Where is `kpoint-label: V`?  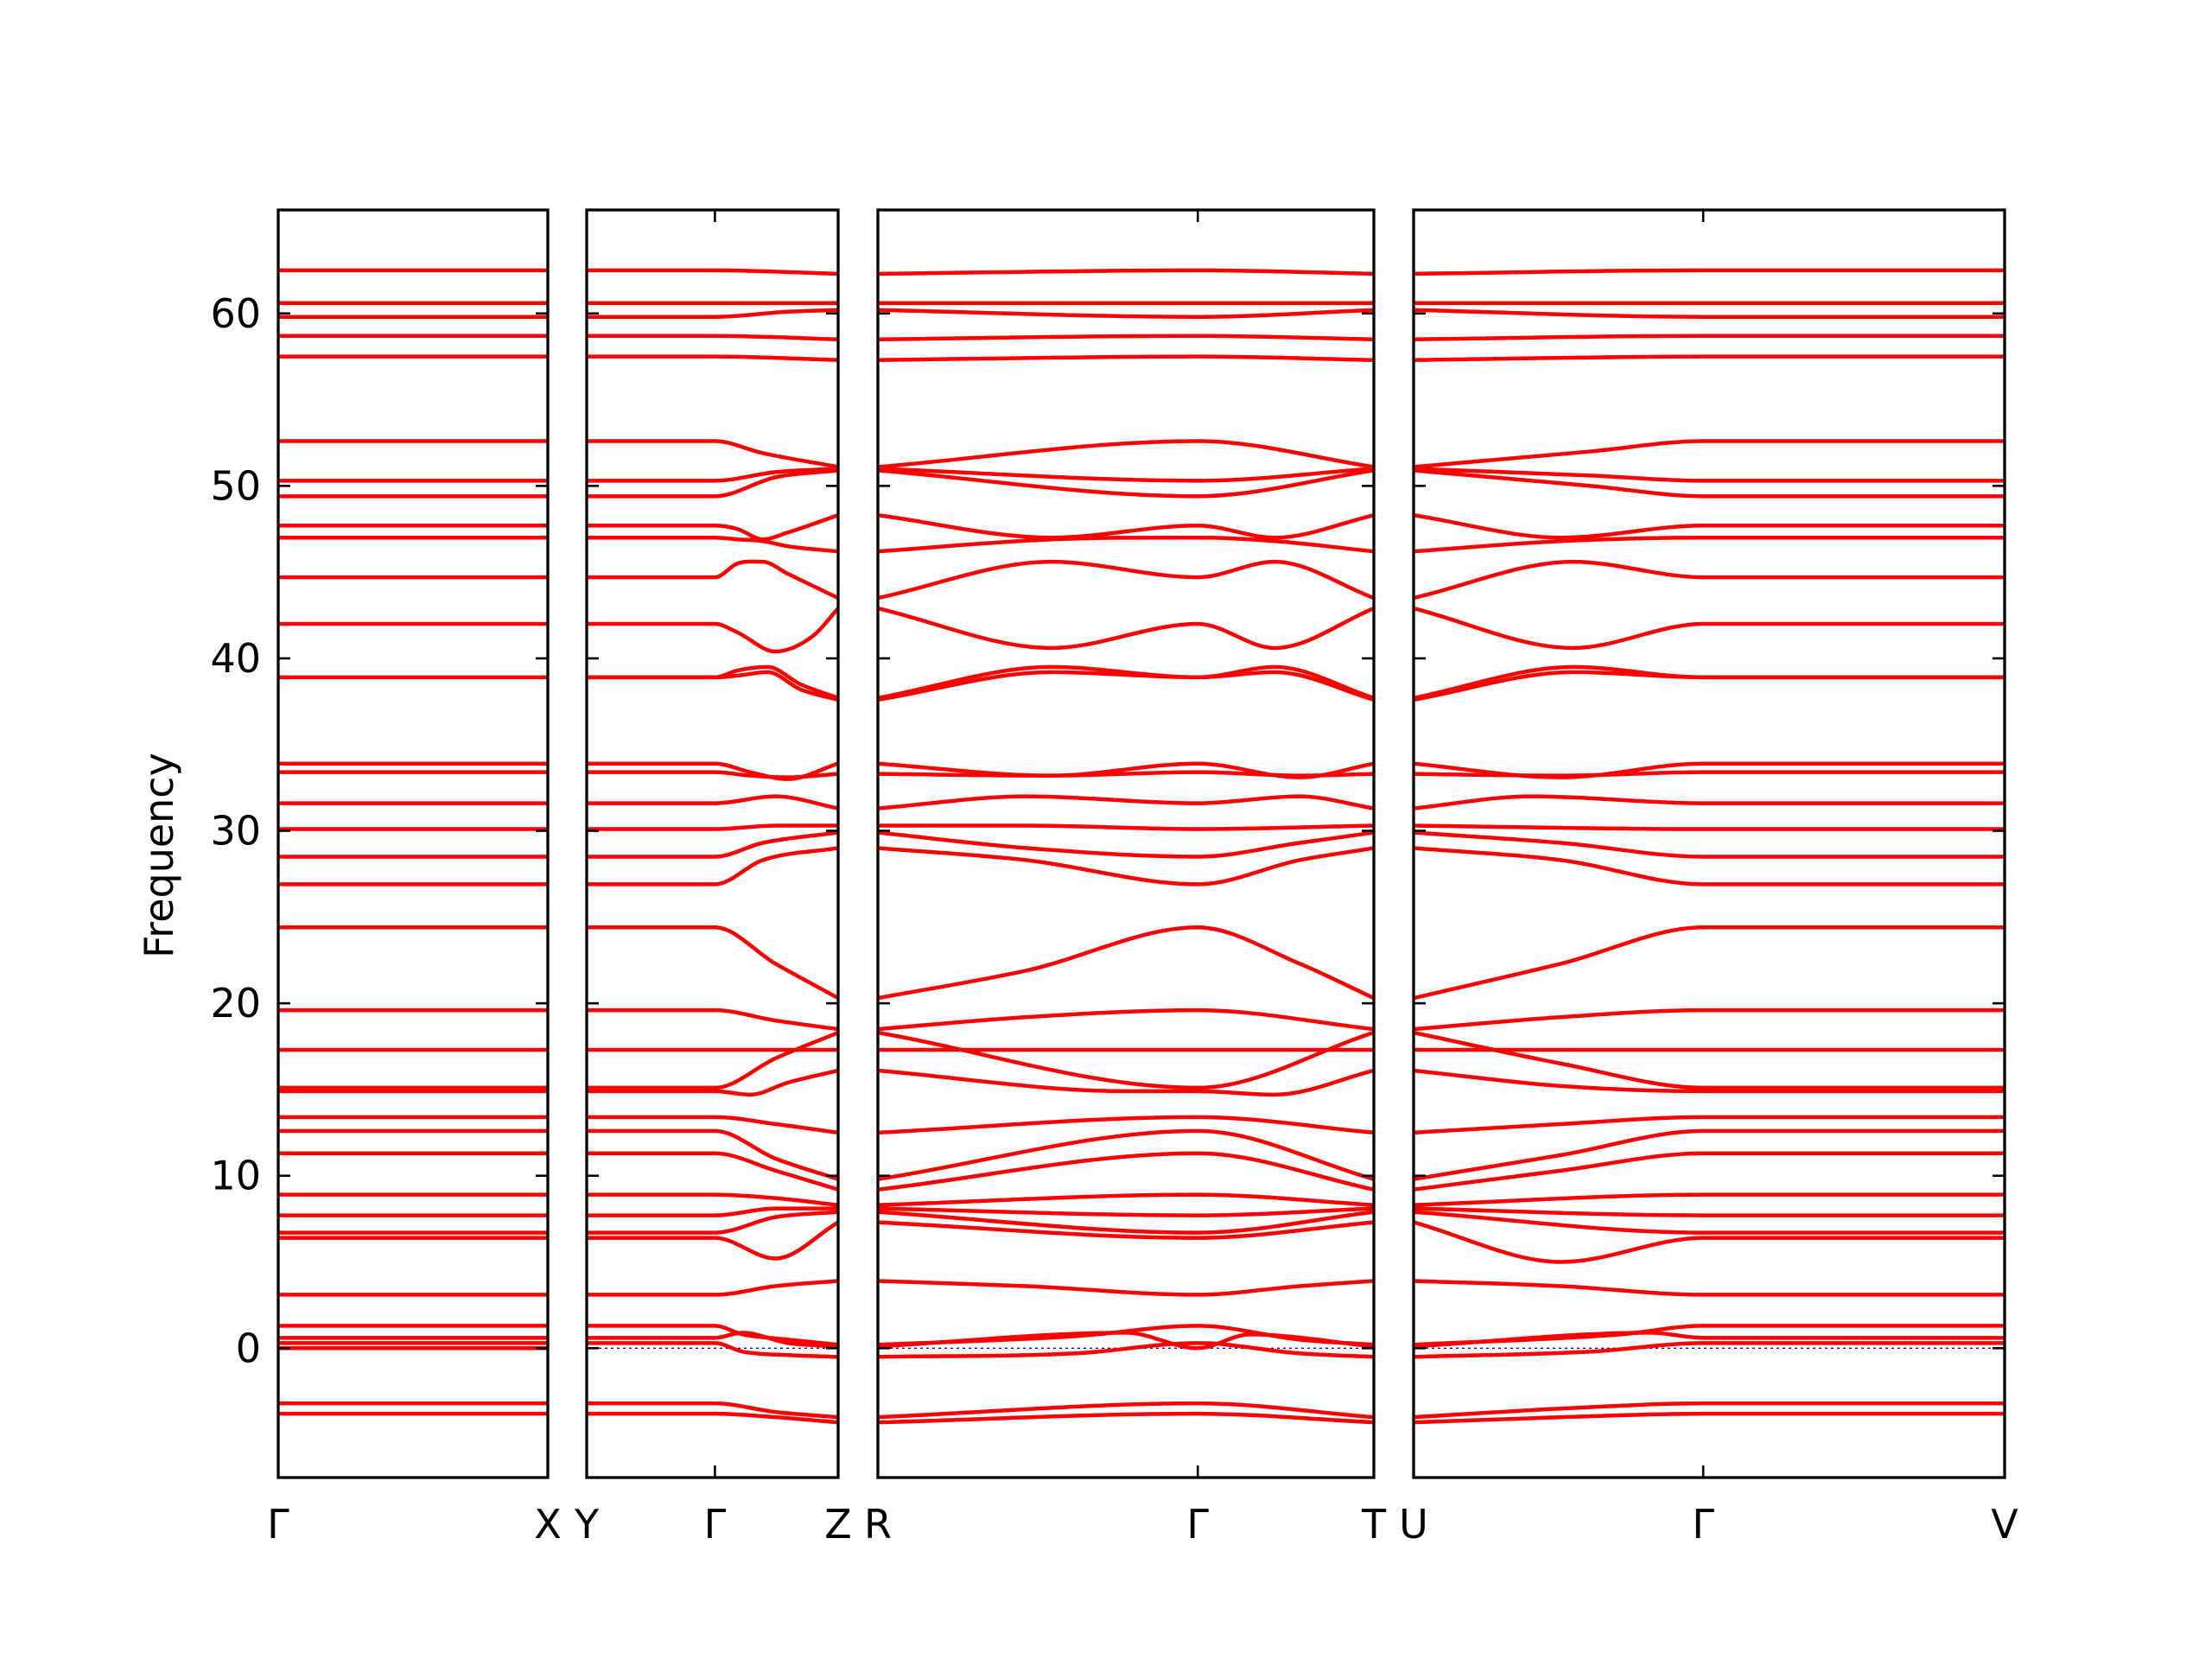
kpoint-label: V is located at coordinates (2005, 1524).